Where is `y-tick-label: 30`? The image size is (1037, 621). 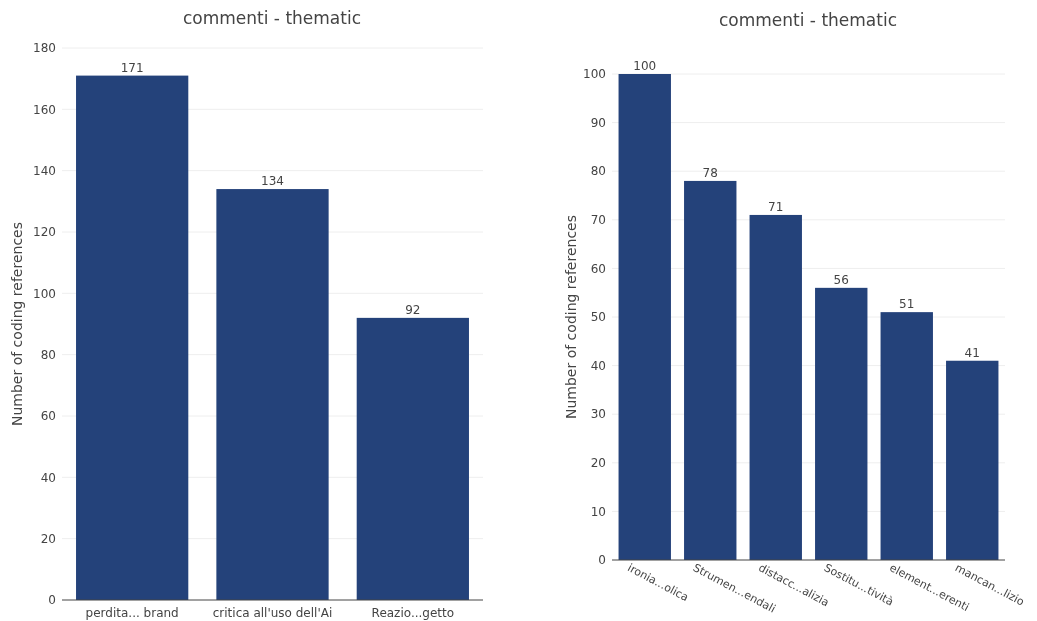
y-tick-label: 30 is located at coordinates (598, 414).